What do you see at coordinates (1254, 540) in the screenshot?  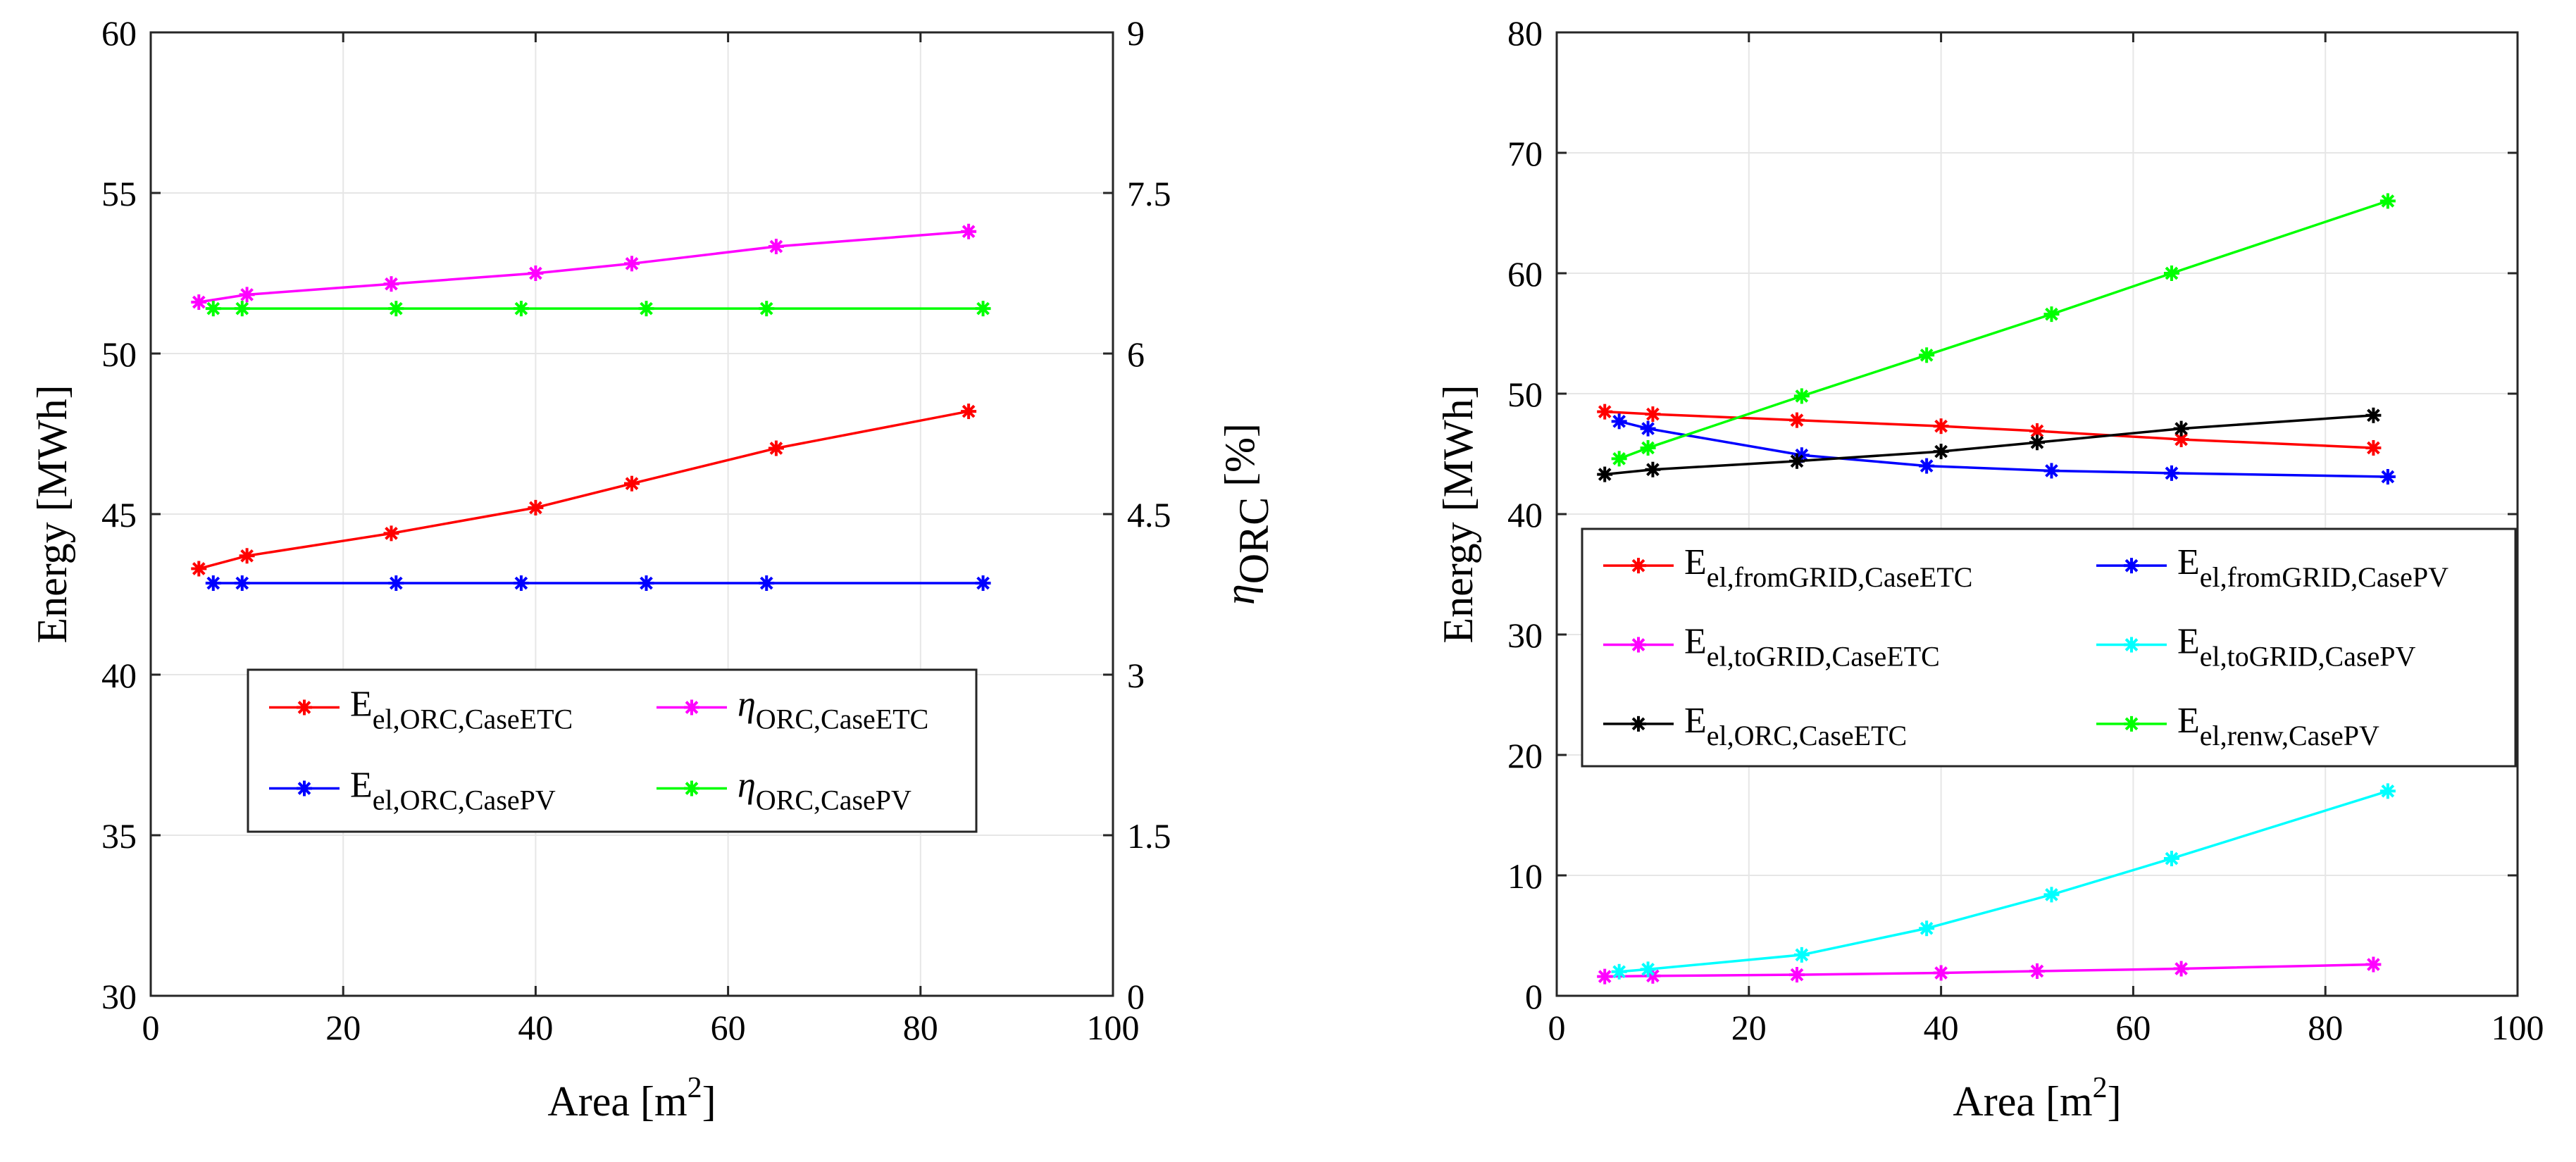 I see `y-right-axis-label-sub: ORC` at bounding box center [1254, 540].